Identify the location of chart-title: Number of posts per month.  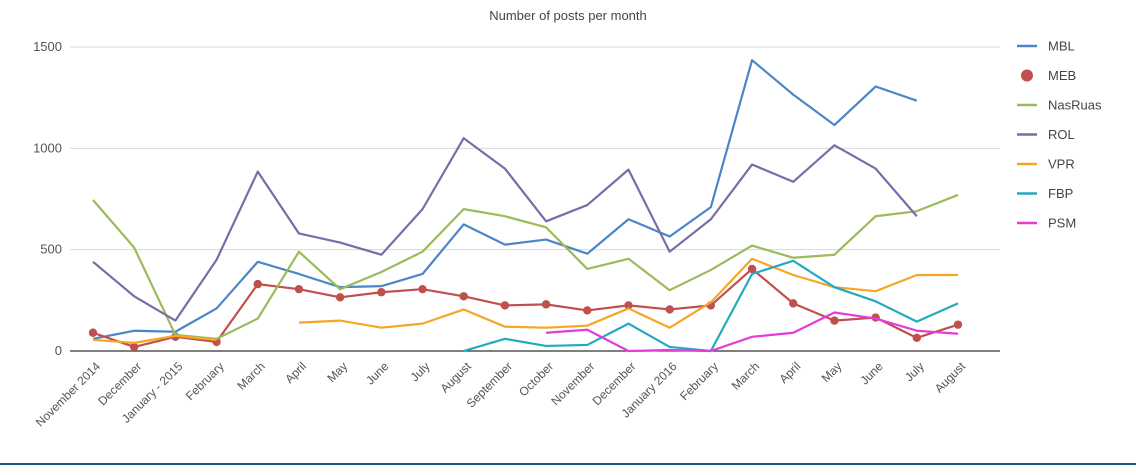
(568, 15).